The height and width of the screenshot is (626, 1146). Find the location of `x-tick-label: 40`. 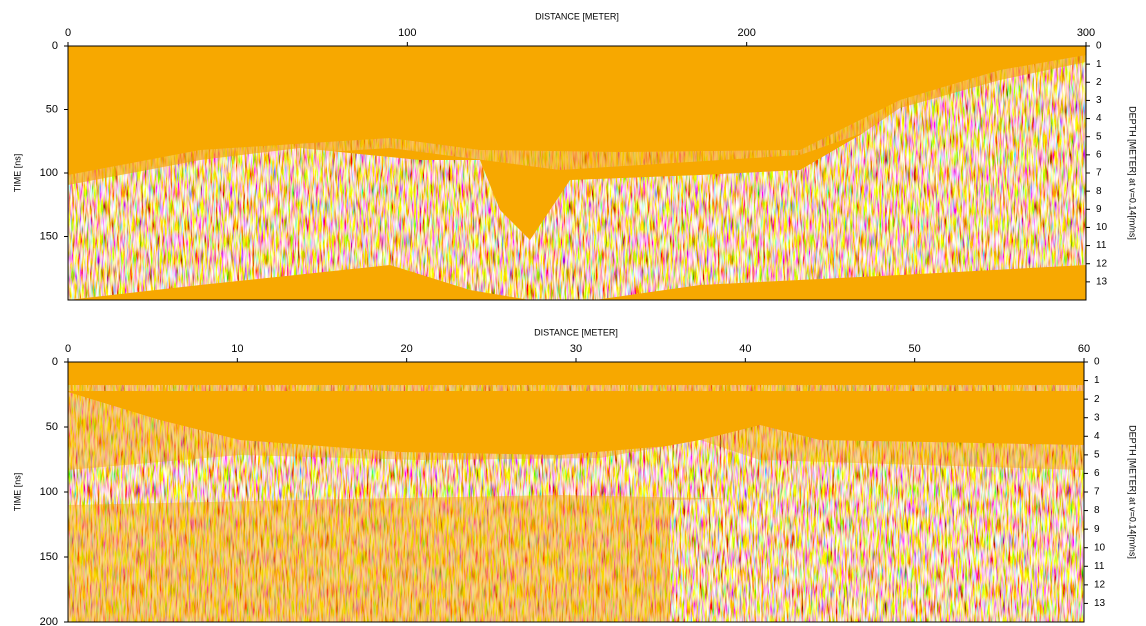

x-tick-label: 40 is located at coordinates (745, 349).